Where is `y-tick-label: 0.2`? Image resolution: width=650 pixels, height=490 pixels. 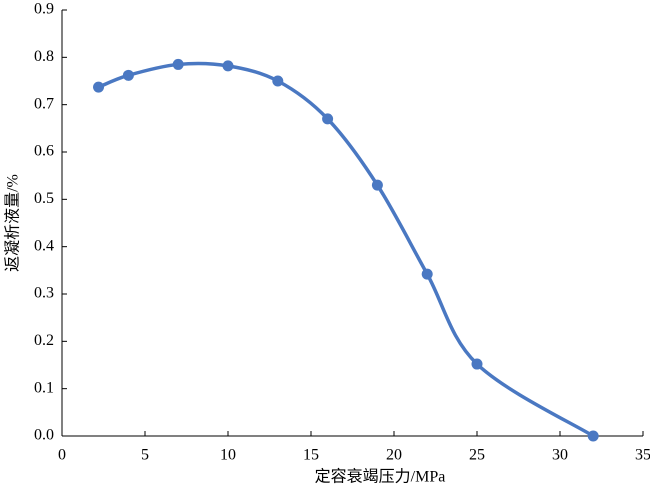 y-tick-label: 0.2 is located at coordinates (44, 340).